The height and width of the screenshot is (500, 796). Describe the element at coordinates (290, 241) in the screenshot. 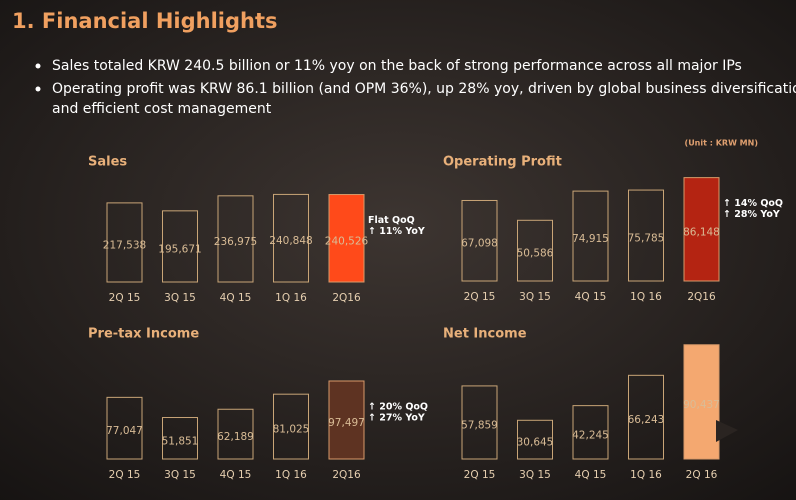

I see `value-label: 240,848` at that location.